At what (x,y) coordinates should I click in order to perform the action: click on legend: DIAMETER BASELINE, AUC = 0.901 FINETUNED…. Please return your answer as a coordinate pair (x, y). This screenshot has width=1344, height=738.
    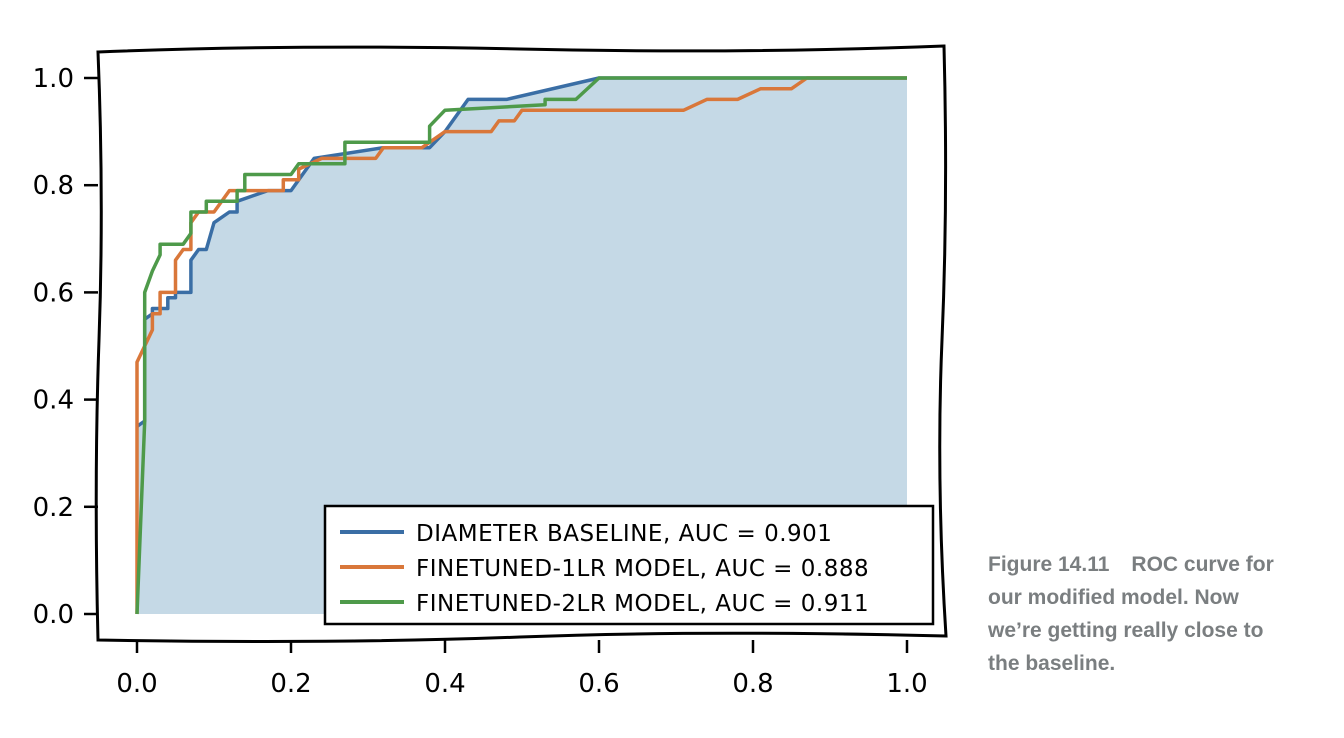
    Looking at the image, I should click on (629, 565).